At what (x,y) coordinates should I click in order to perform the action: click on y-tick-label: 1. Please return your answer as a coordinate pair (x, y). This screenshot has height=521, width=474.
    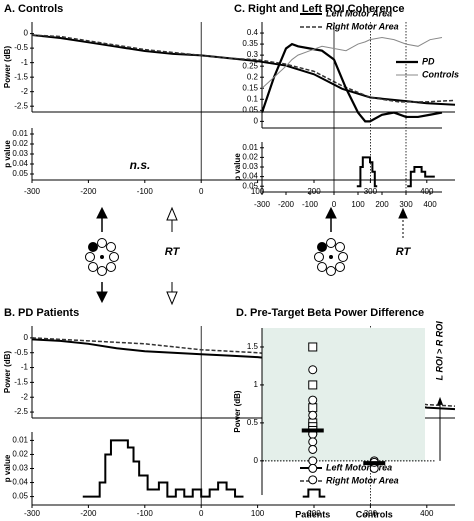
    Looking at the image, I should click on (256, 384).